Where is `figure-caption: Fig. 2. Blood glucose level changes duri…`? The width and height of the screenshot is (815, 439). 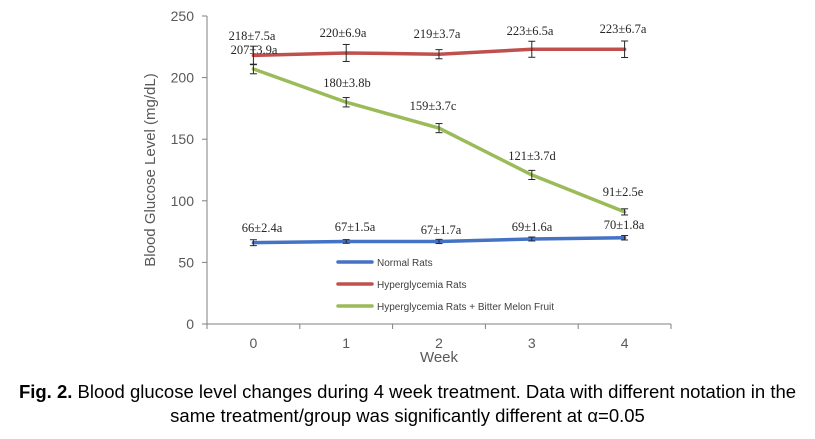 figure-caption: Fig. 2. Blood glucose level changes duri… is located at coordinates (407, 404).